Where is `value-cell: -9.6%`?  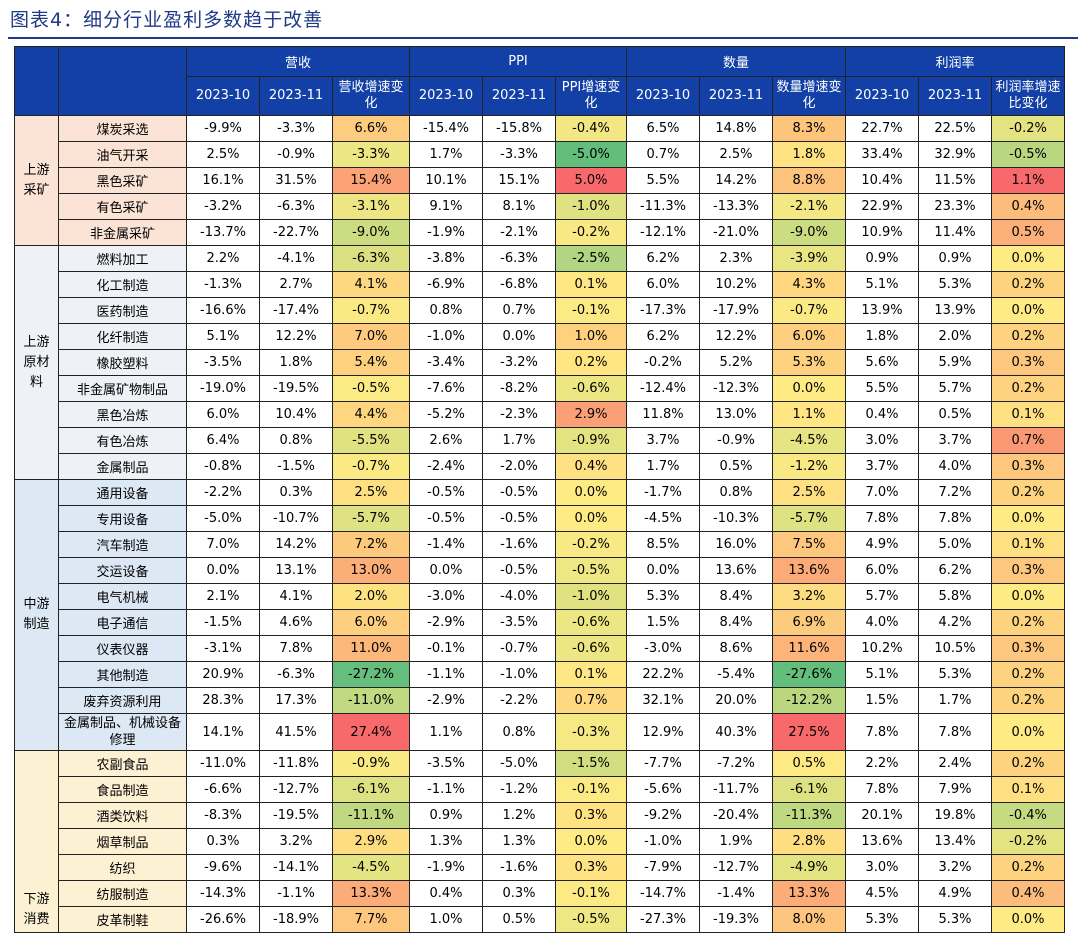 value-cell: -9.6% is located at coordinates (223, 867).